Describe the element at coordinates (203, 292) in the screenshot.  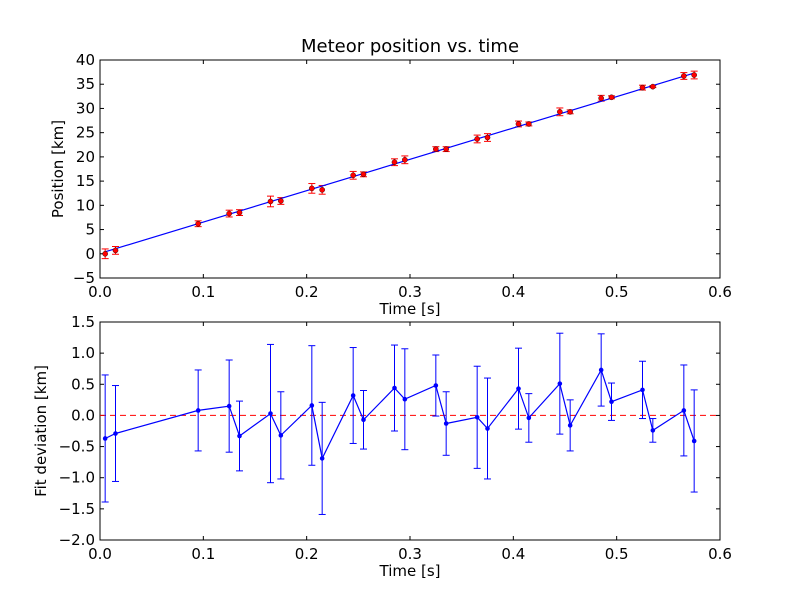
I see `top-x-tick-label: 0.1` at that location.